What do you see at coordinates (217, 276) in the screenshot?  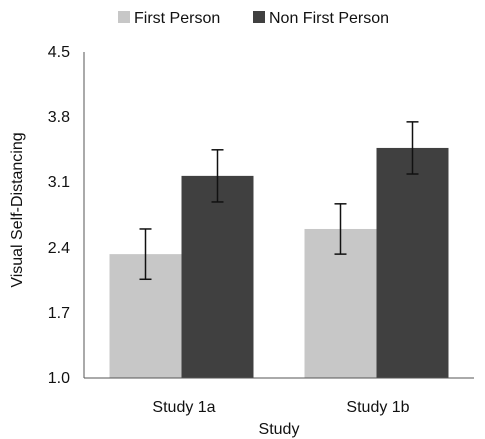 I see `bar-non-first-person-study-1a` at bounding box center [217, 276].